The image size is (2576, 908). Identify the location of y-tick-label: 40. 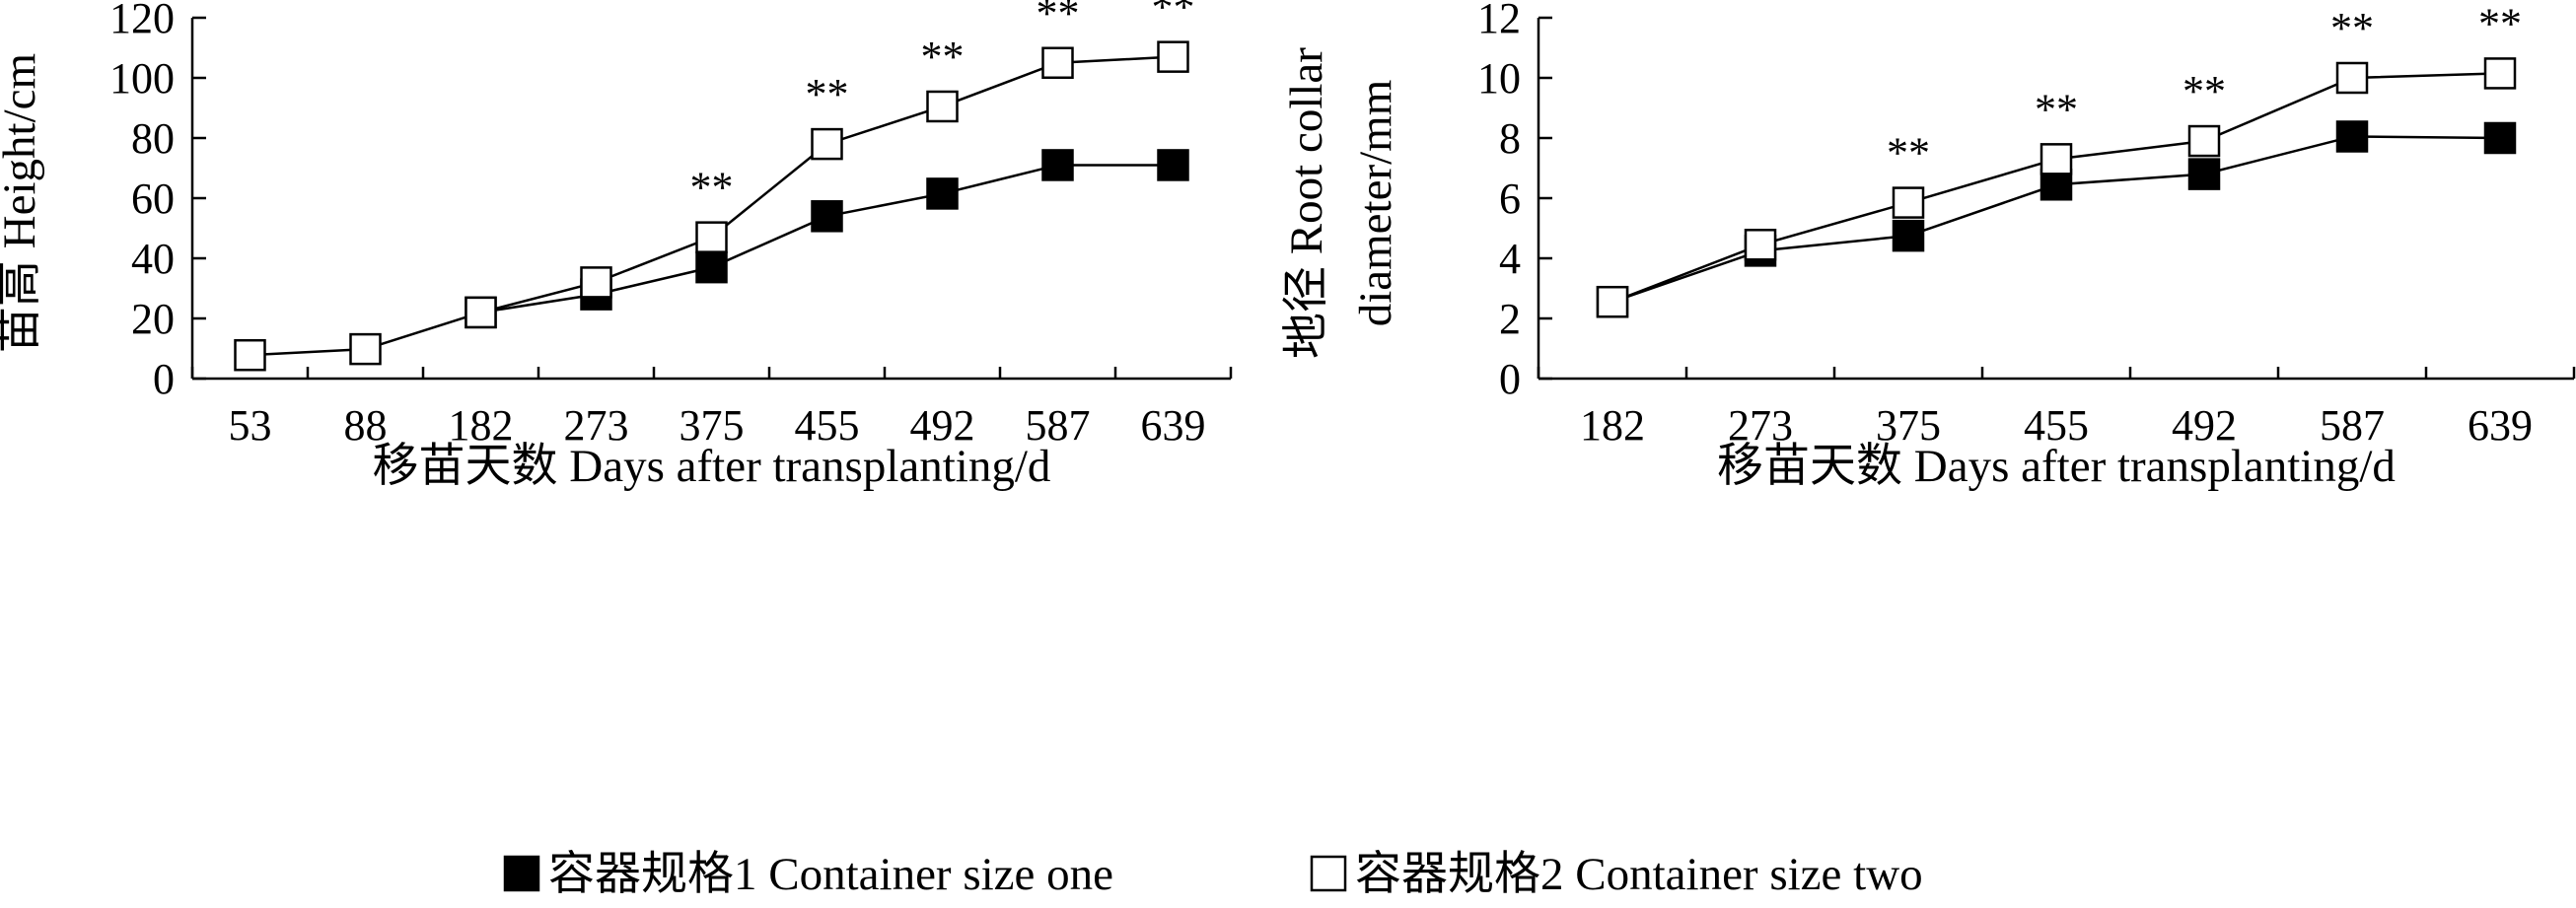
(153, 259).